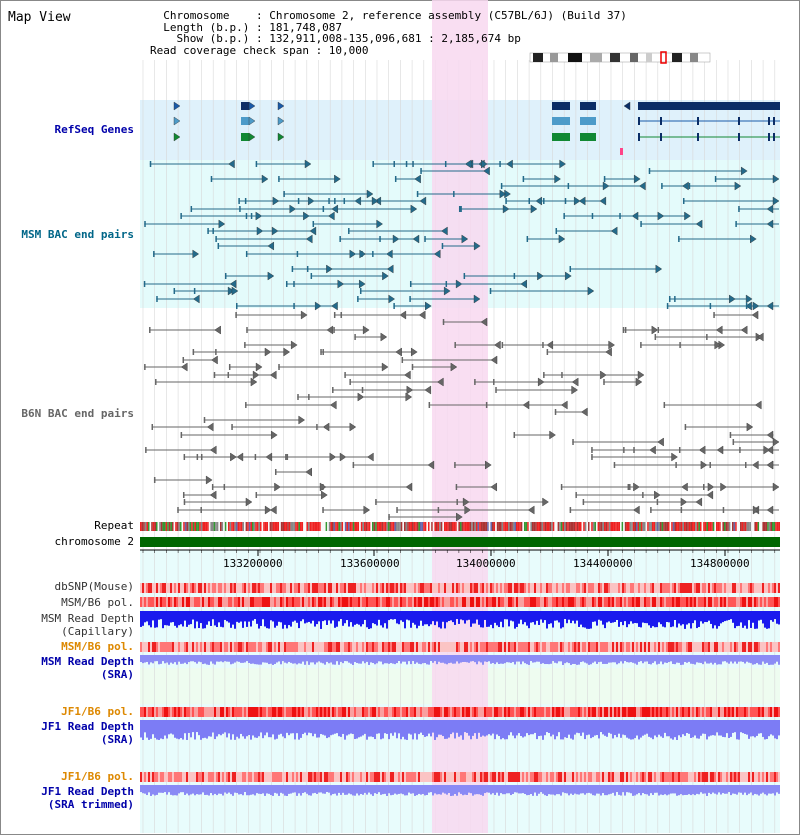 This screenshot has width=800, height=835. I want to click on jf1-read-depth-sra-track, so click(460, 730).